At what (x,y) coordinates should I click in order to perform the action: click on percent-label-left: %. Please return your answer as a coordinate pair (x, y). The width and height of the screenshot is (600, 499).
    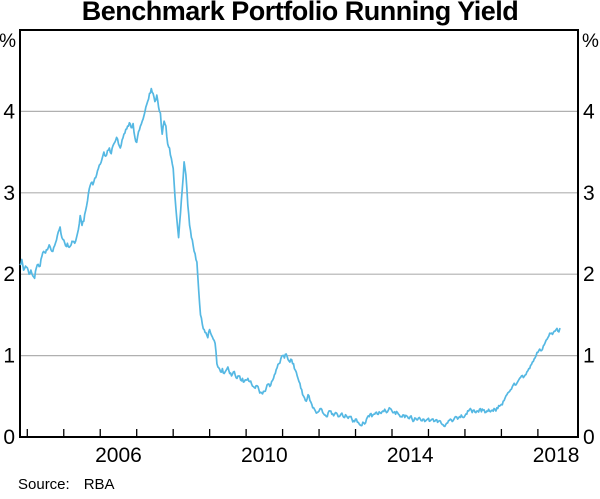
    Looking at the image, I should click on (8, 41).